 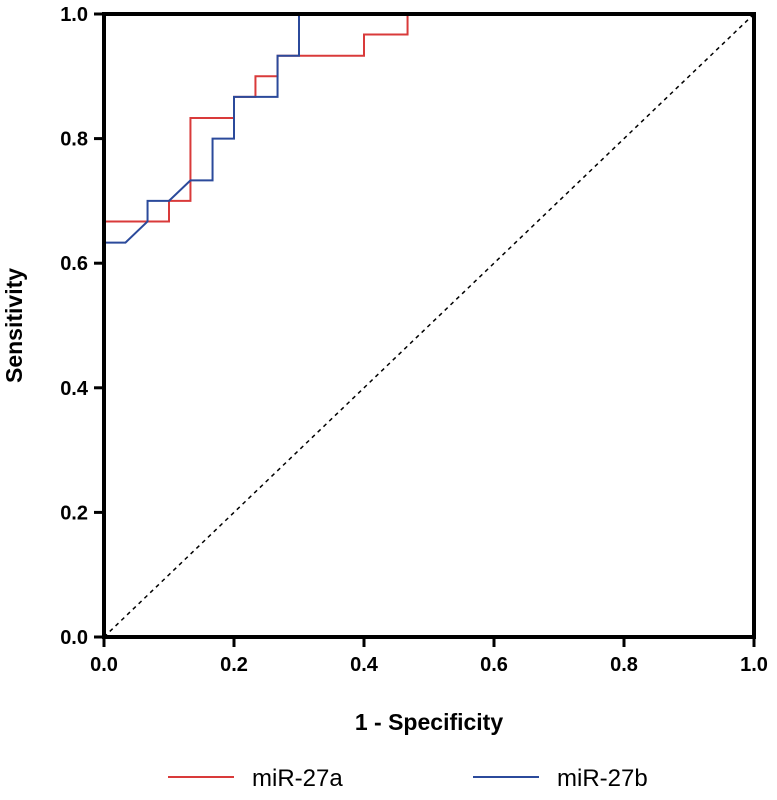 What do you see at coordinates (104, 665) in the screenshot?
I see `x-tick-label: 0.0` at bounding box center [104, 665].